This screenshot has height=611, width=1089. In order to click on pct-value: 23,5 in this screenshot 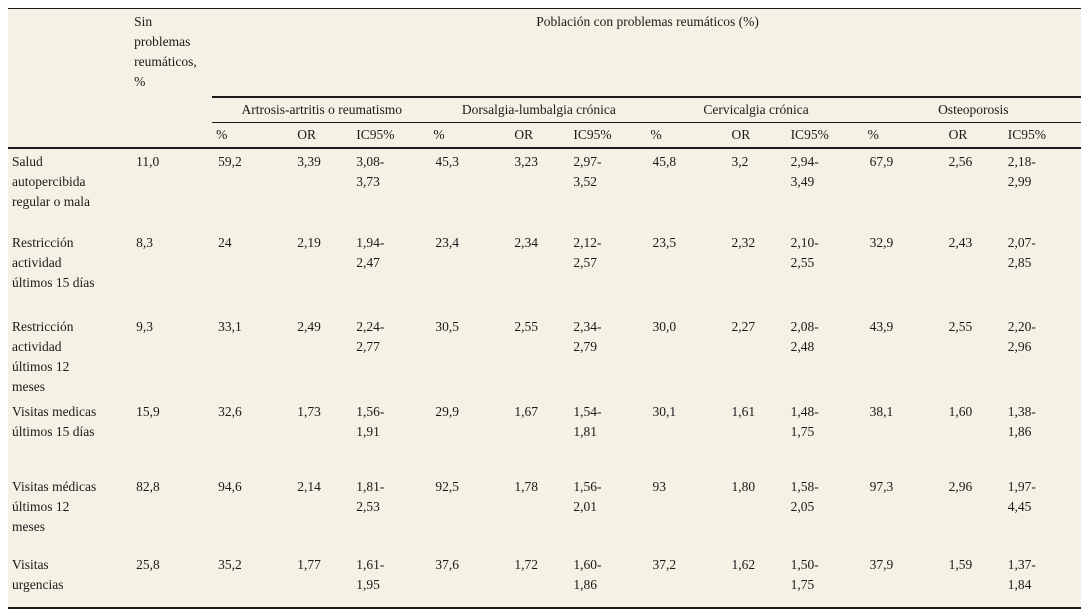, I will do `click(664, 242)`.